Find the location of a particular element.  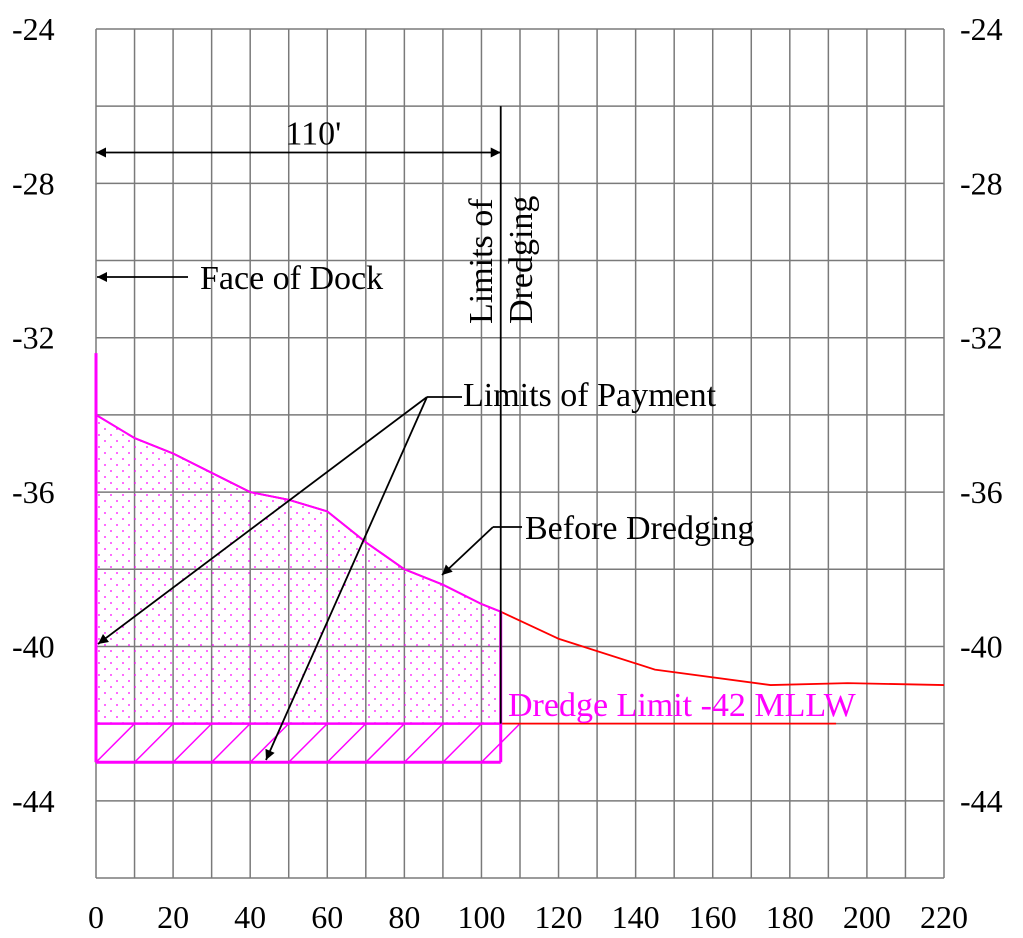

x-tick-label: 100 is located at coordinates (481, 917).